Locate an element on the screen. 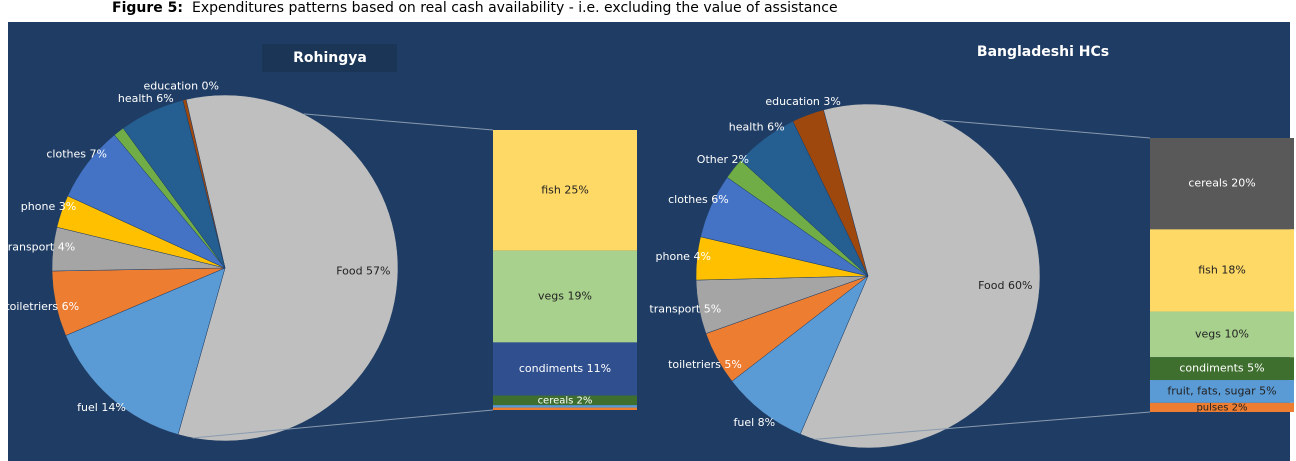 This screenshot has height=461, width=1296. bar-label: fruit, fats, sugar 5% is located at coordinates (1221, 390).